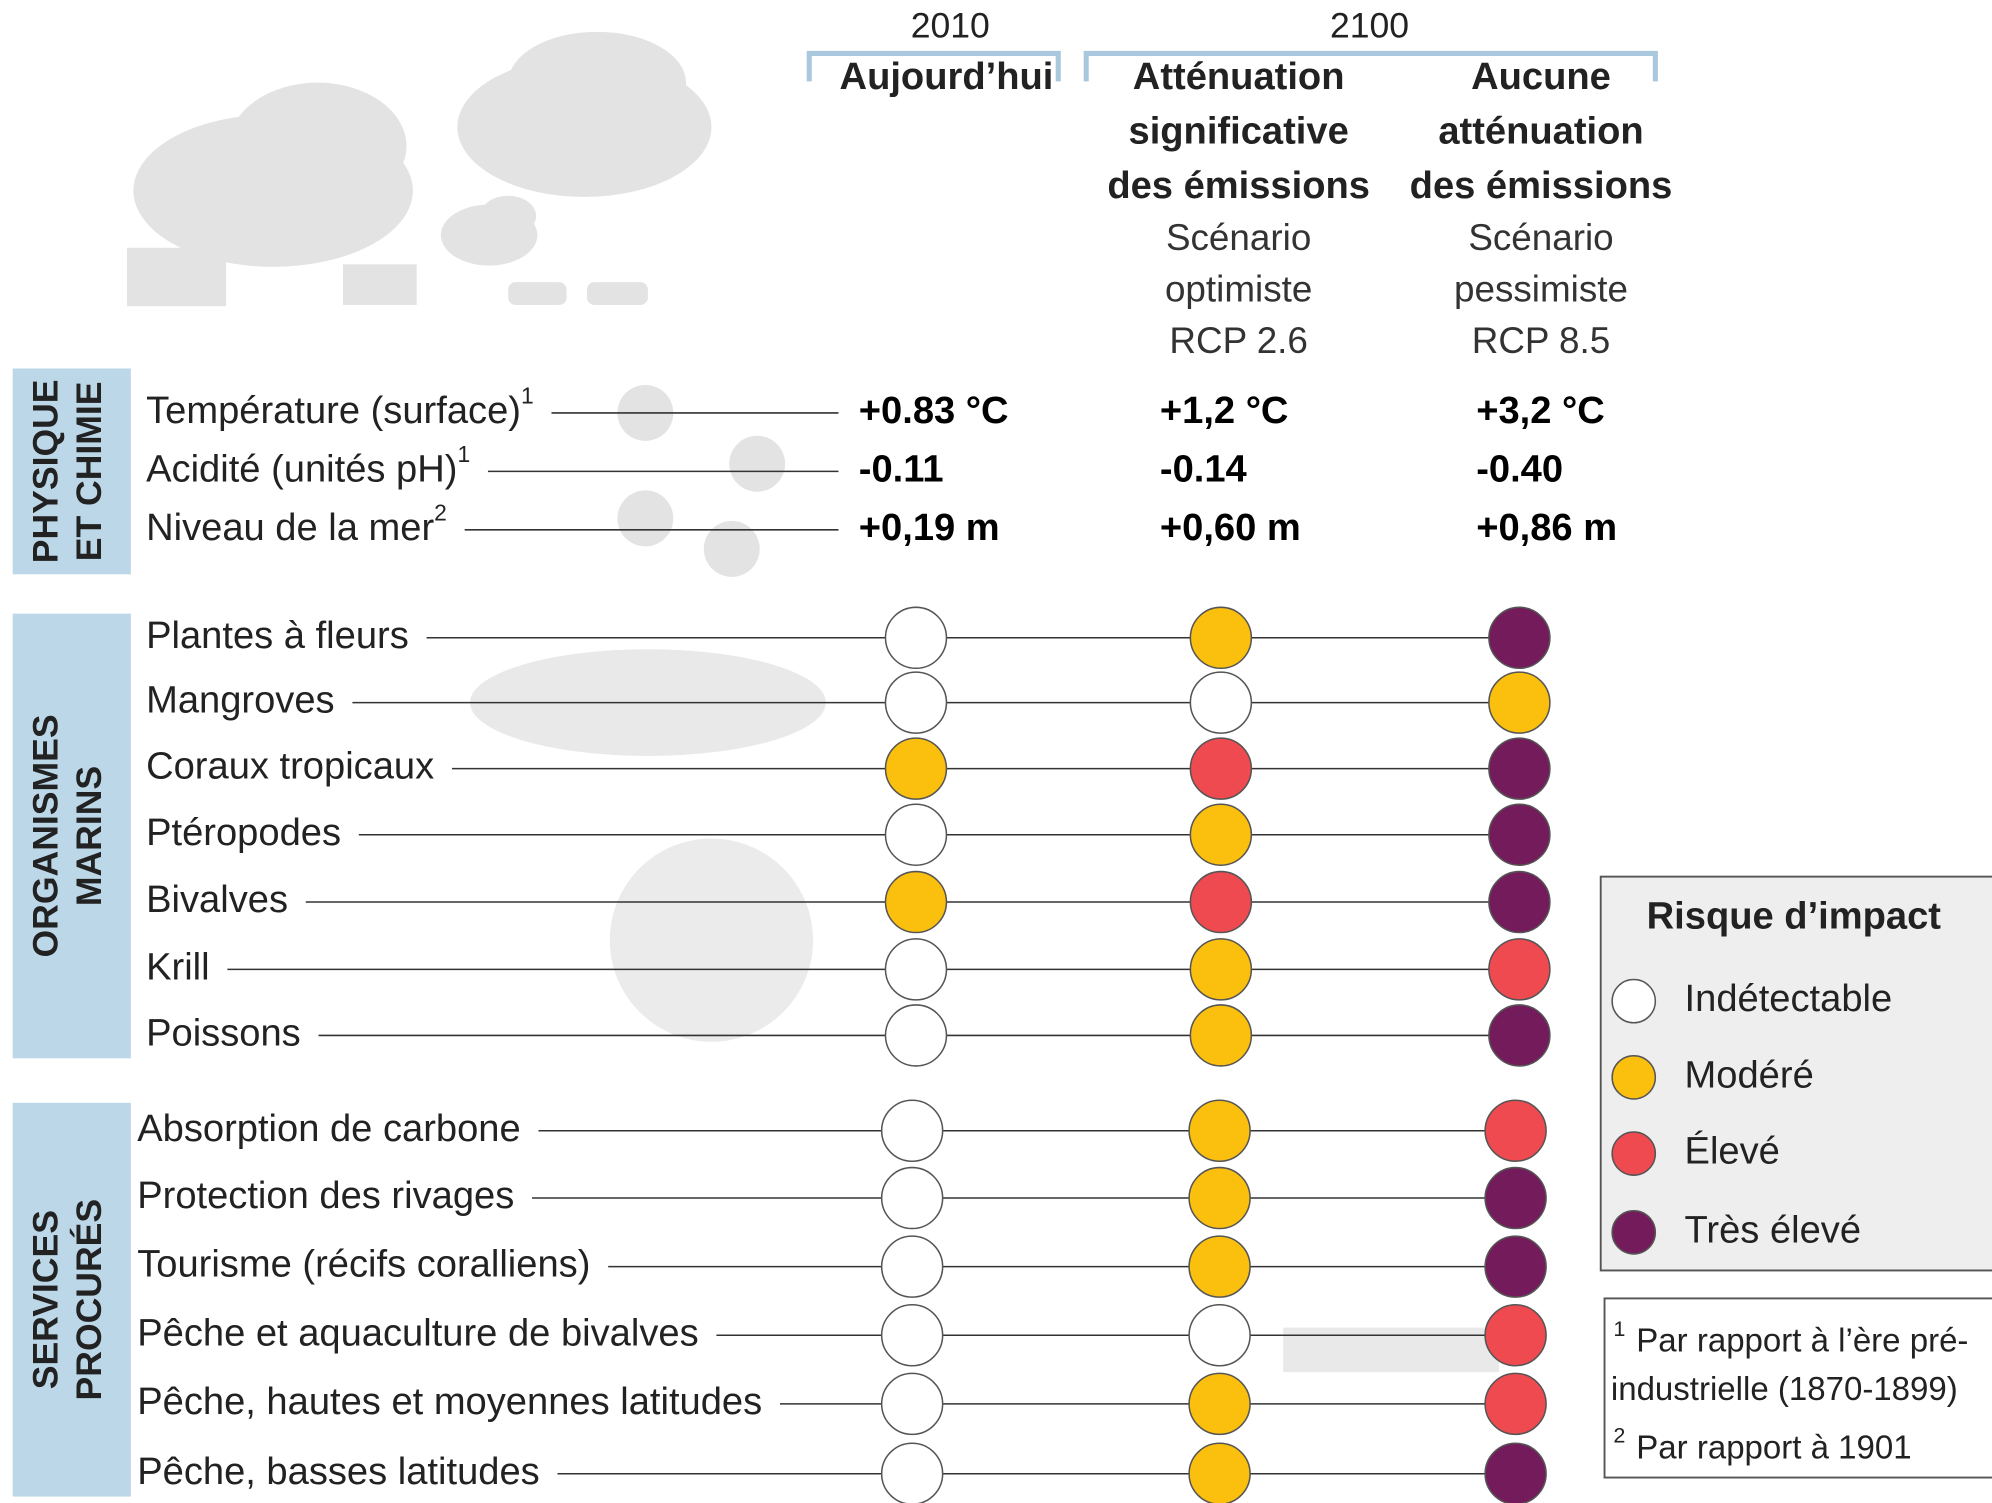 This screenshot has height=1503, width=1992. Describe the element at coordinates (89, 836) in the screenshot. I see `section-label: MARINS` at that location.